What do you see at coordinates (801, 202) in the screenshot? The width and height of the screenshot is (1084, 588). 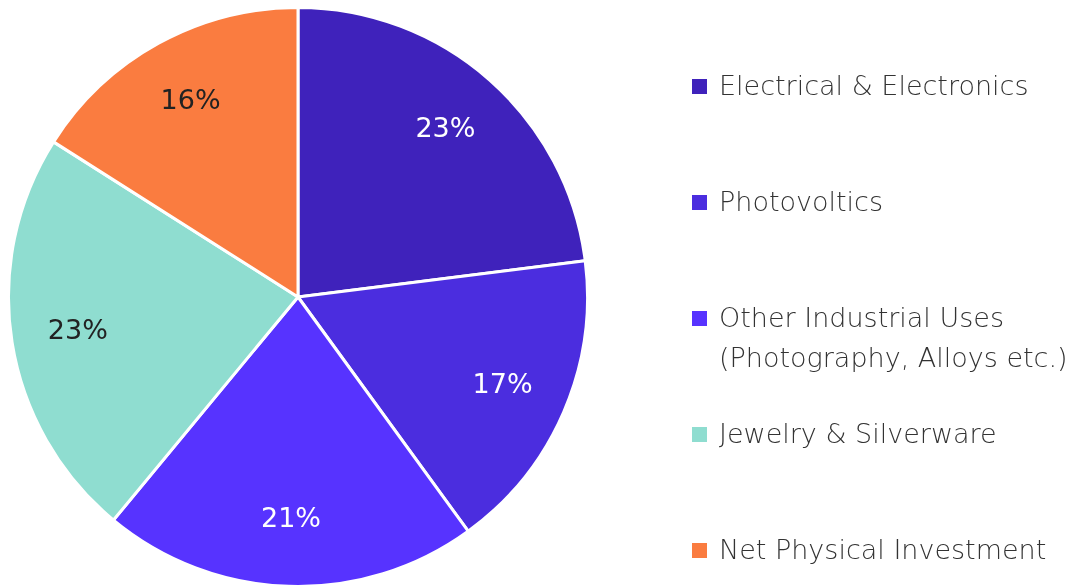 I see `legend-label: Photovoltics` at bounding box center [801, 202].